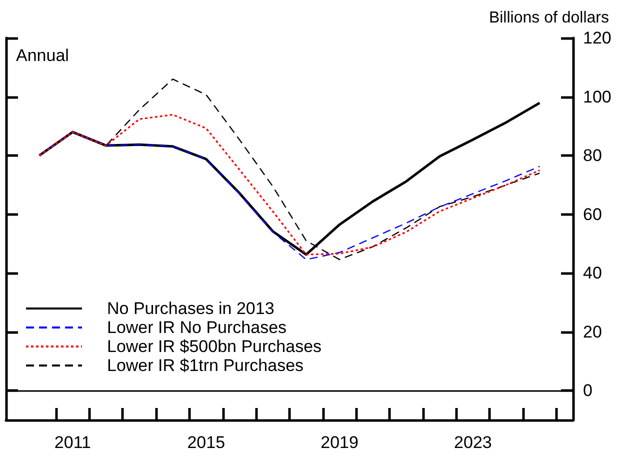 The height and width of the screenshot is (457, 627). I want to click on x-tick-label: 2019, so click(339, 442).